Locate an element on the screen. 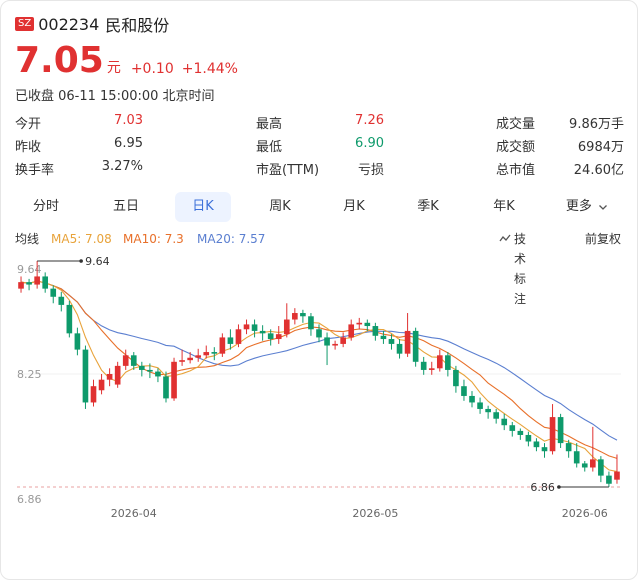 The image size is (638, 580). tab-intraday: 分时 is located at coordinates (45, 206).